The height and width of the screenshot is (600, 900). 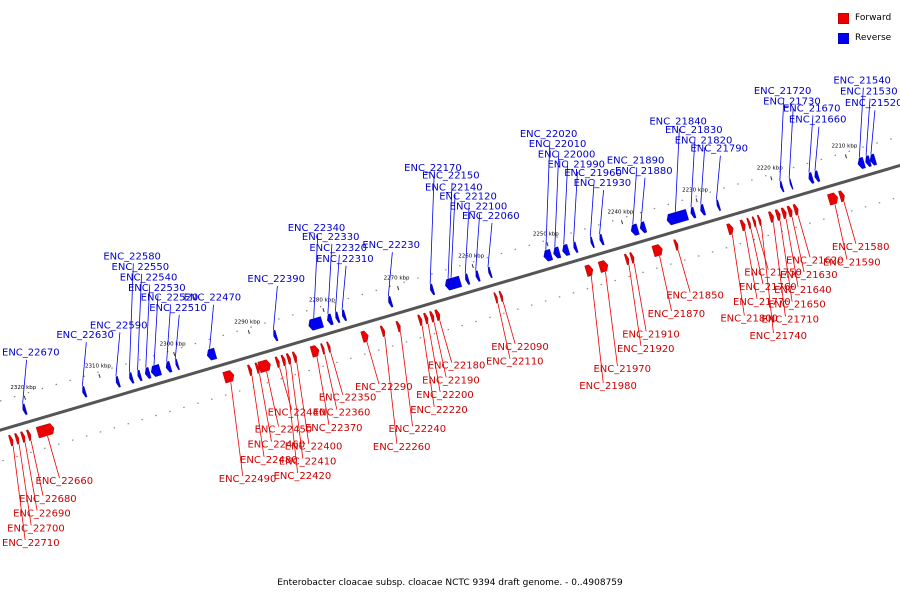 What do you see at coordinates (815, 260) in the screenshot?
I see `gene-label-enc-21620: ENC_21620` at bounding box center [815, 260].